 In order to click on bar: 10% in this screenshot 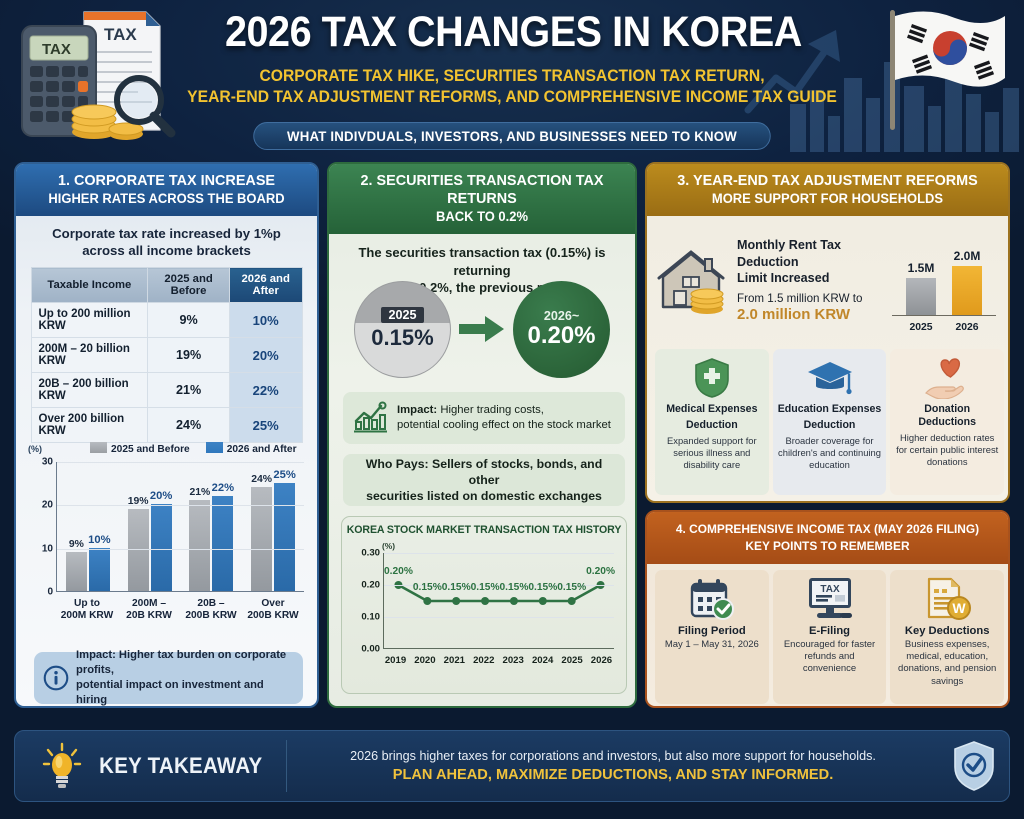, I will do `click(99, 562)`.